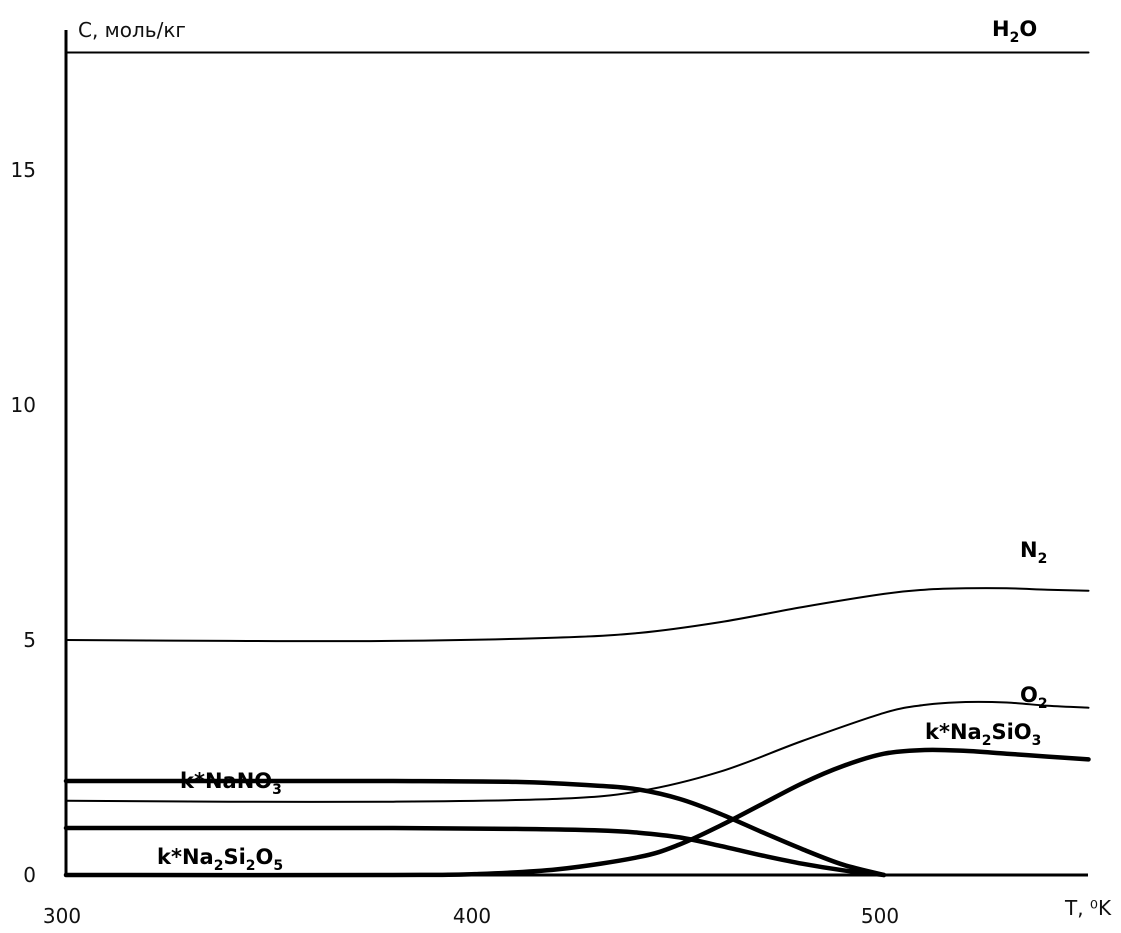 Image resolution: width=1121 pixels, height=933 pixels. What do you see at coordinates (234, 857) in the screenshot?
I see `series-label-part: Si` at bounding box center [234, 857].